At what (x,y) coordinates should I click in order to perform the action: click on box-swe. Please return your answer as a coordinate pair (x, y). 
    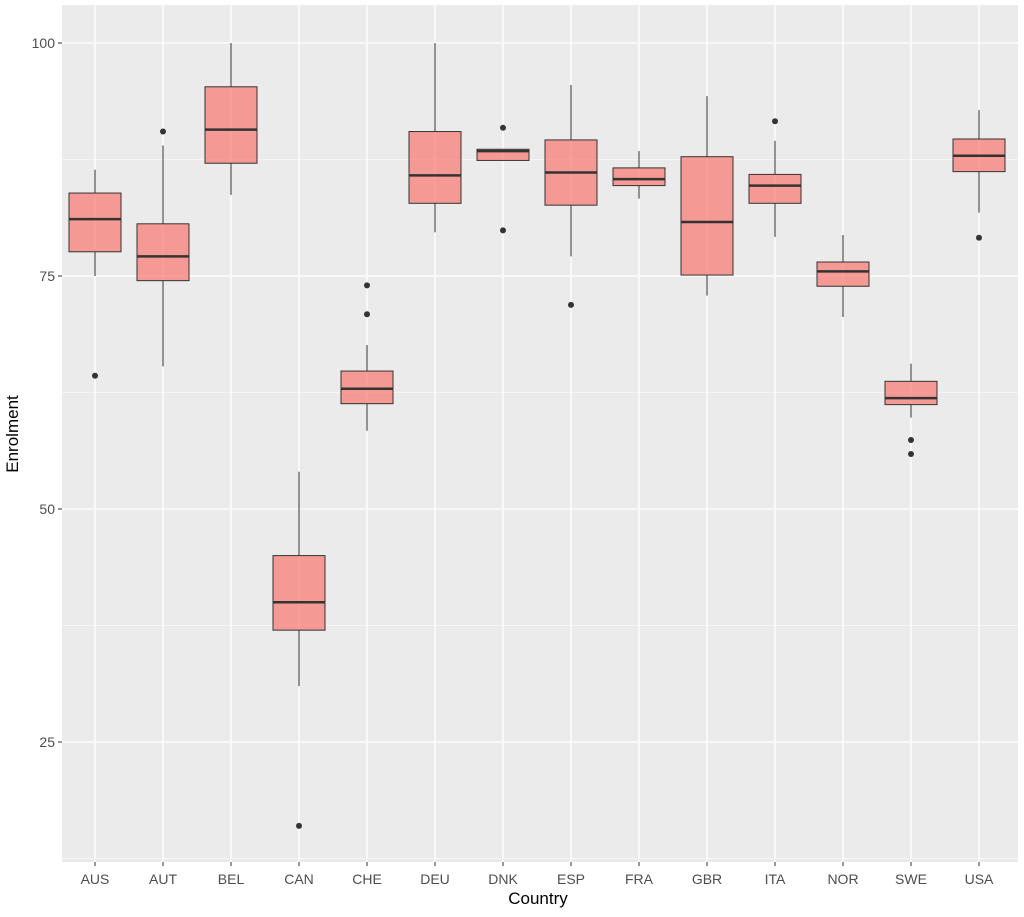
    Looking at the image, I should click on (911, 410).